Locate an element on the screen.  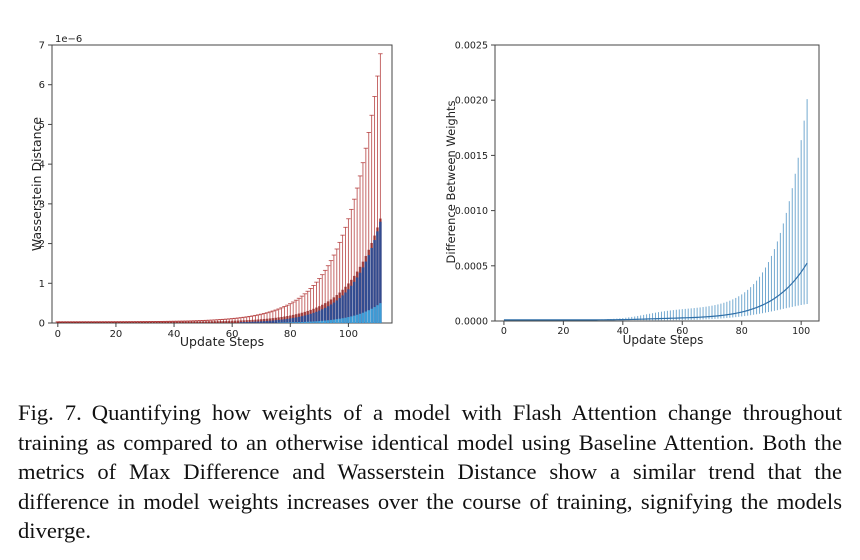
left-x-tick-label: 60 is located at coordinates (232, 334).